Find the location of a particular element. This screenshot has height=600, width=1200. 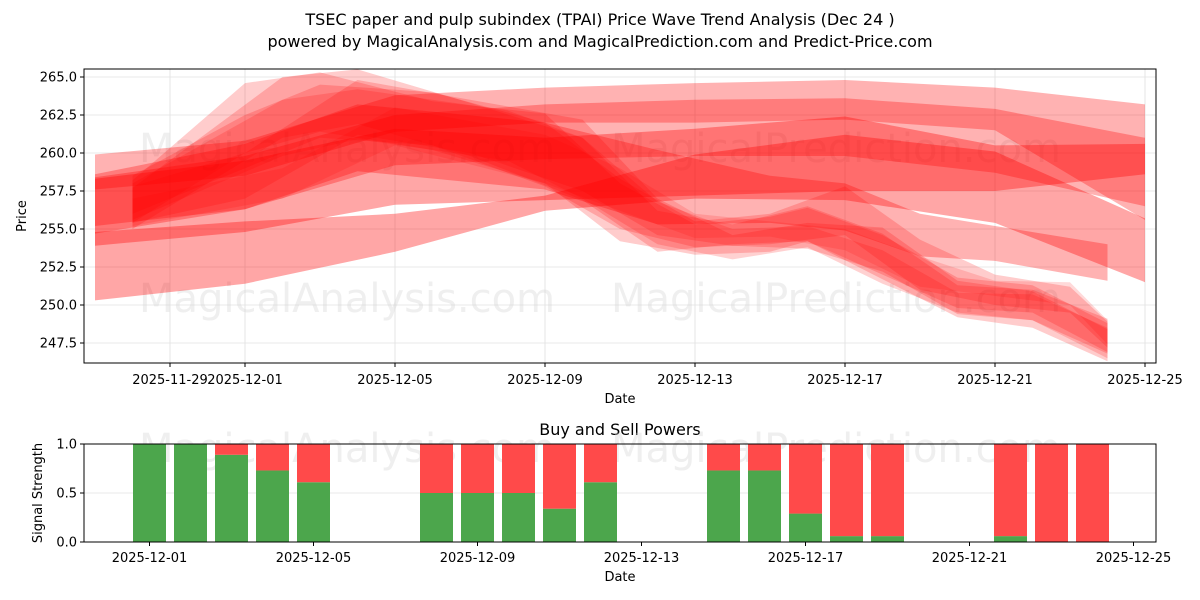

y-axis-ticks: 0.0 0.5 1.0 is located at coordinates (70, 494).